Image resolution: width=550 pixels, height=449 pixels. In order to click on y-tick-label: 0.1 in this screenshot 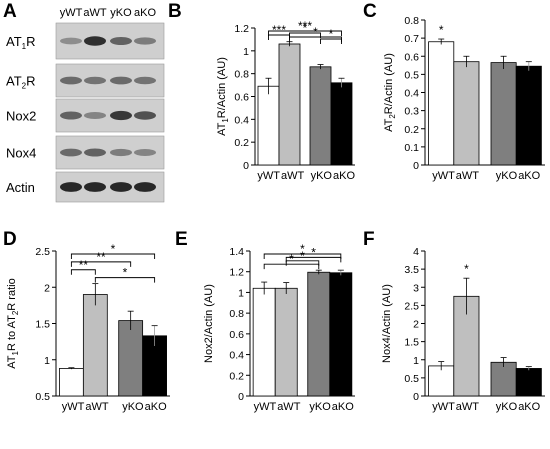, I will do `click(411, 148)`.